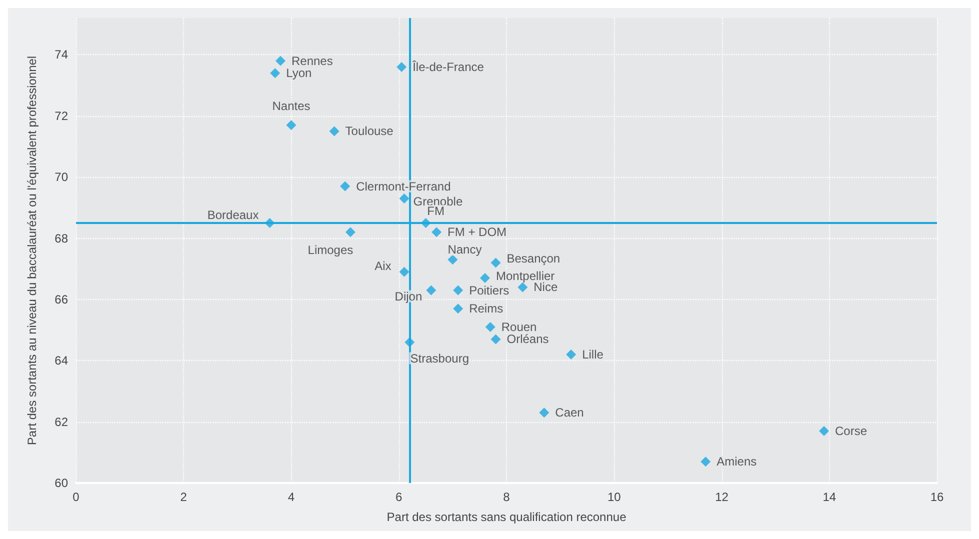 The height and width of the screenshot is (539, 979). I want to click on annotation: Strasbourg, so click(439, 358).